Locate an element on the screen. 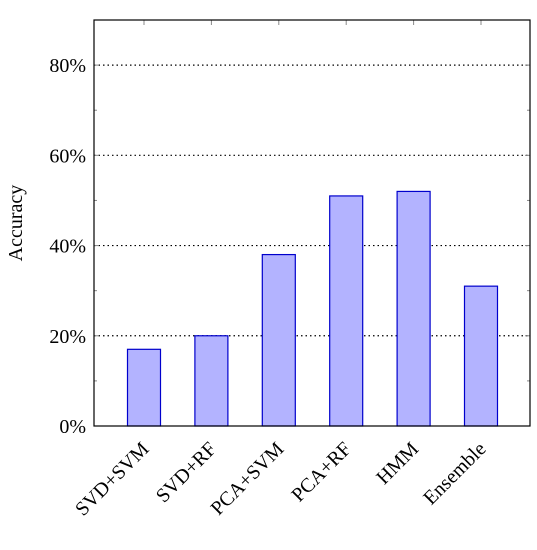  y-tick-label: 20% is located at coordinates (67, 337).